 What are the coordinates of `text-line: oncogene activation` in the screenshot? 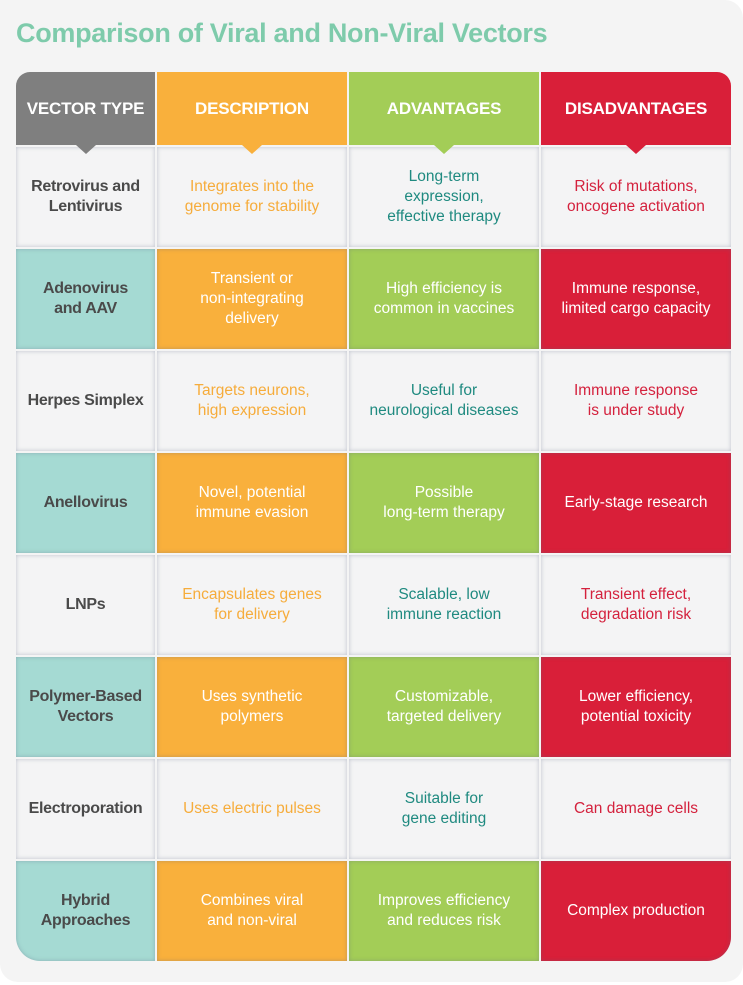 It's located at (636, 206).